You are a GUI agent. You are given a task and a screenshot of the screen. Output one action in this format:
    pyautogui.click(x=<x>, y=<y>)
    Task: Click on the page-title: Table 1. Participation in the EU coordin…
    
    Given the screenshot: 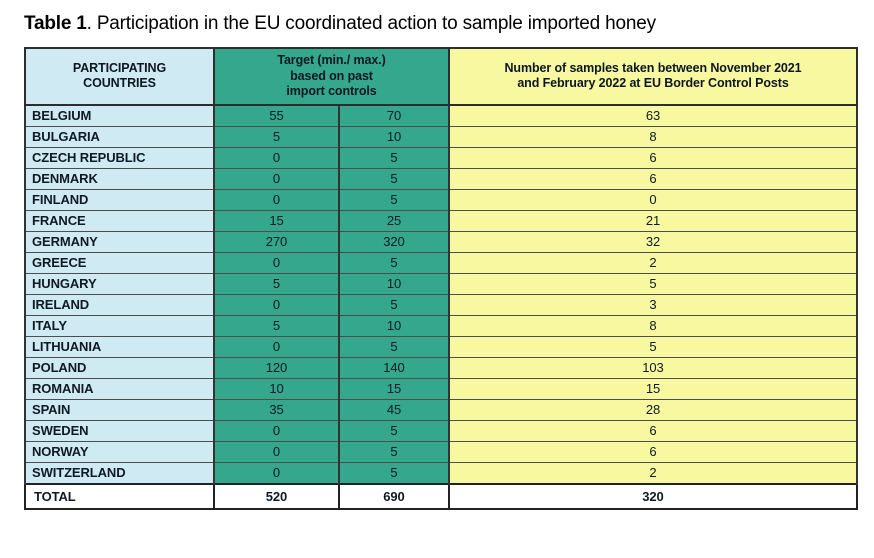 What is the action you would take?
    pyautogui.click(x=441, y=24)
    